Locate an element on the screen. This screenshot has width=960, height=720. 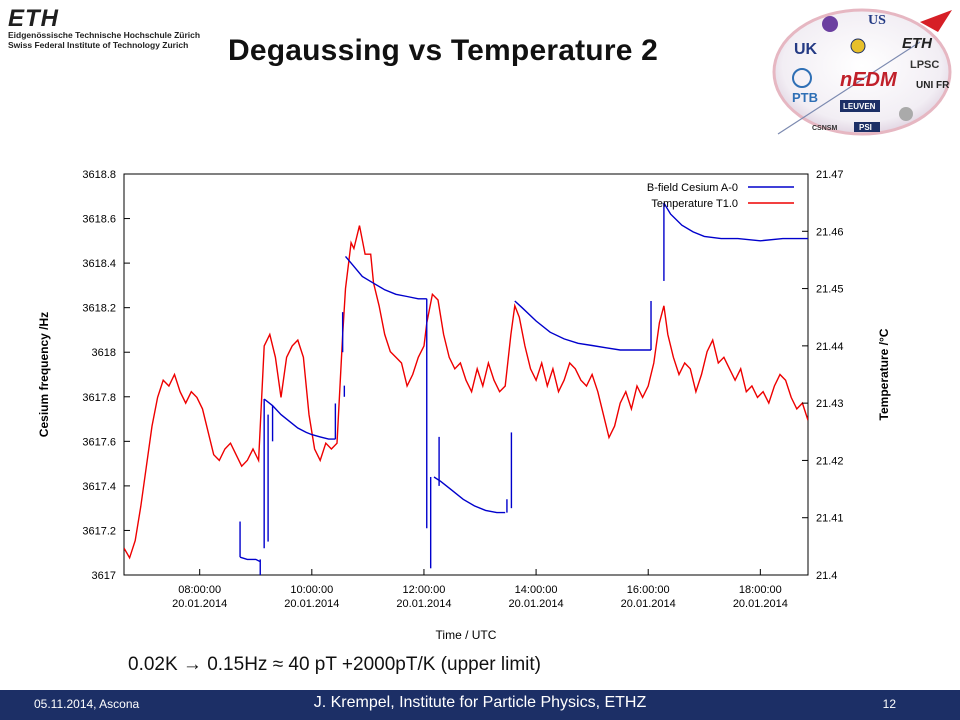
x-axis-label: Time / UTC is located at coordinates (466, 635).